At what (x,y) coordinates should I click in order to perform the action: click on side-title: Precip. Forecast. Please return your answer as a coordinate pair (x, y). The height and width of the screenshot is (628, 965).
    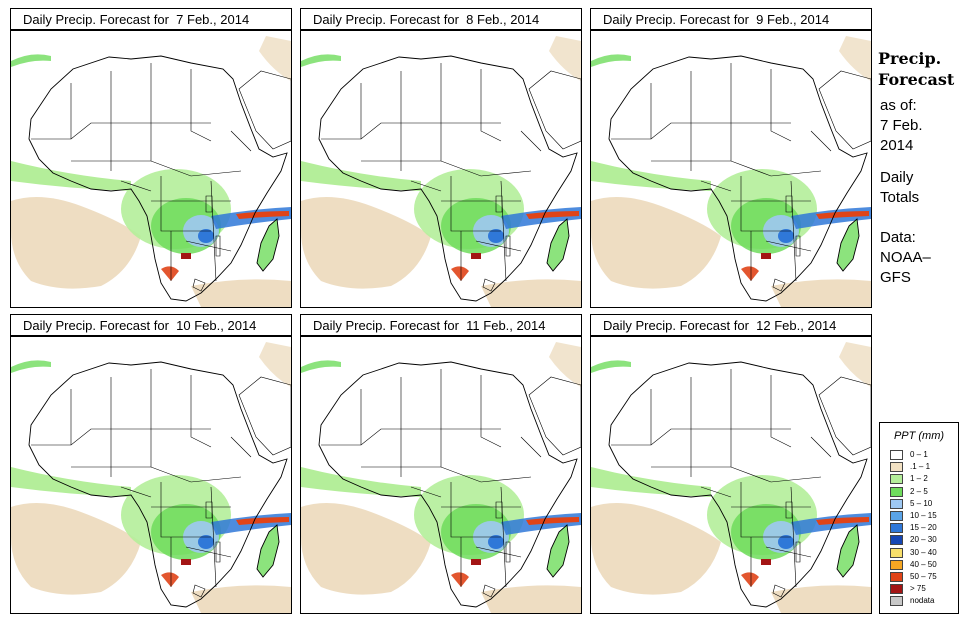
    Looking at the image, I should click on (916, 69).